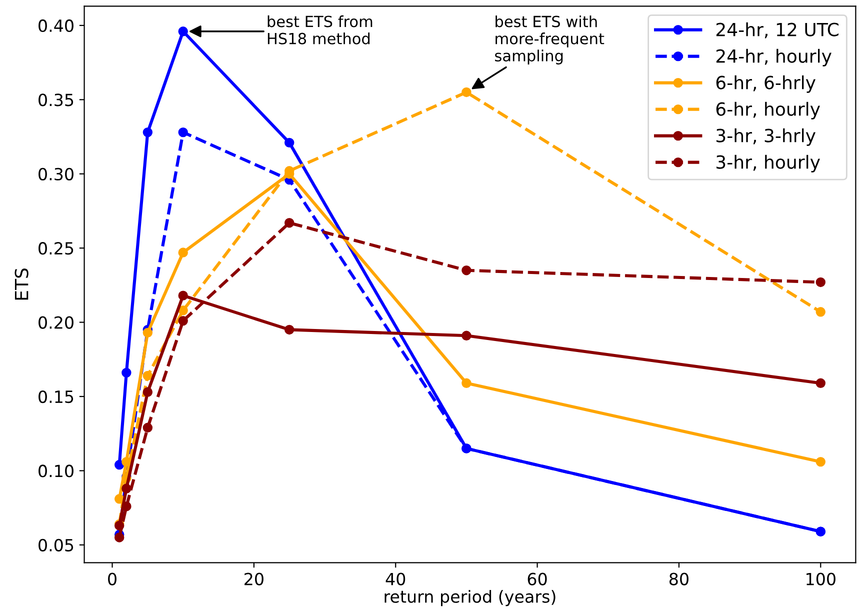 The height and width of the screenshot is (615, 860). I want to click on y-tick-label: 0.15, so click(56, 397).